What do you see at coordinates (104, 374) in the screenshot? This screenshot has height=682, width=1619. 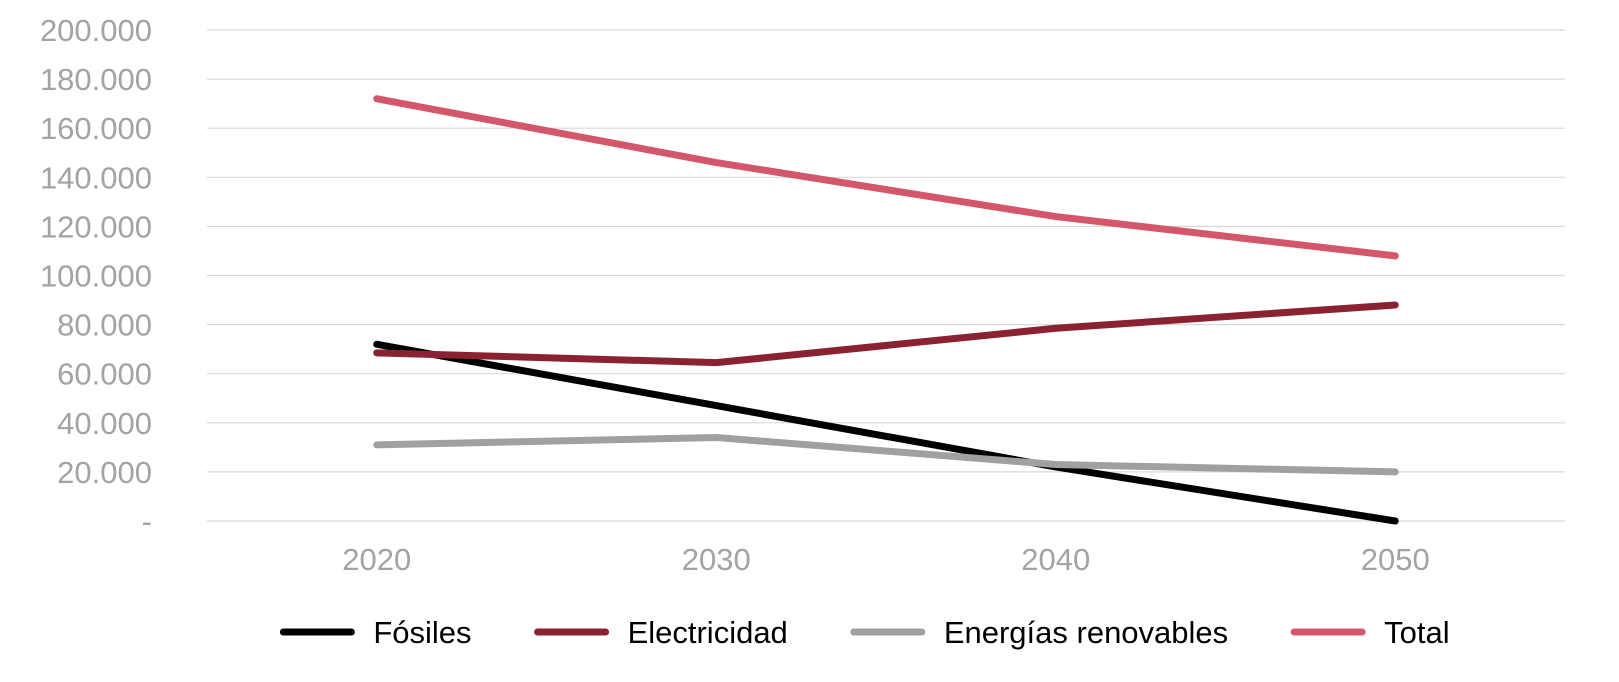 I see `y-tick-label: 60.000` at bounding box center [104, 374].